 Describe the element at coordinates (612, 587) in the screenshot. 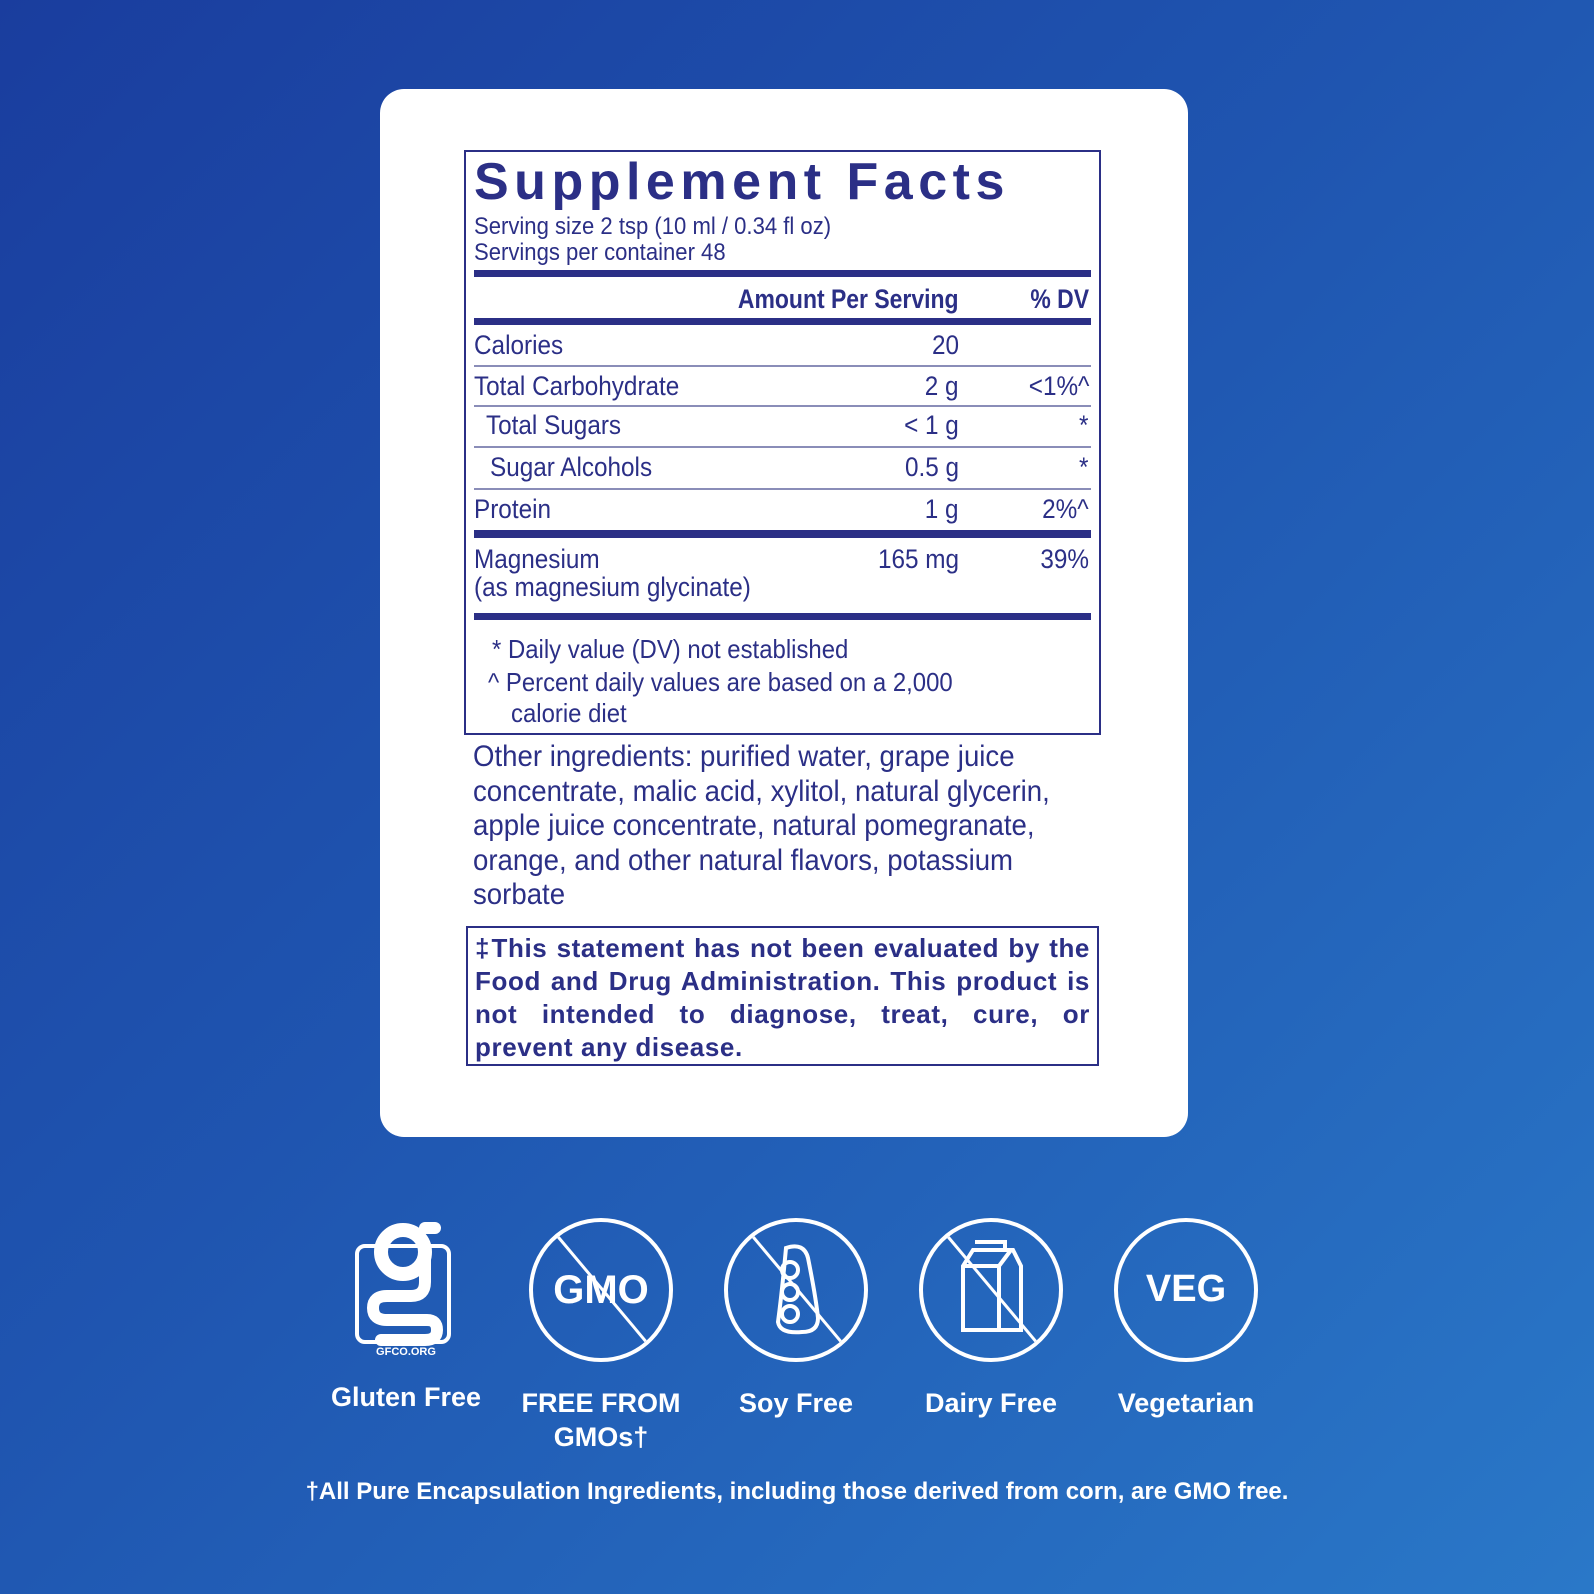

I see `row-subname: (as magnesium glycinate)` at that location.